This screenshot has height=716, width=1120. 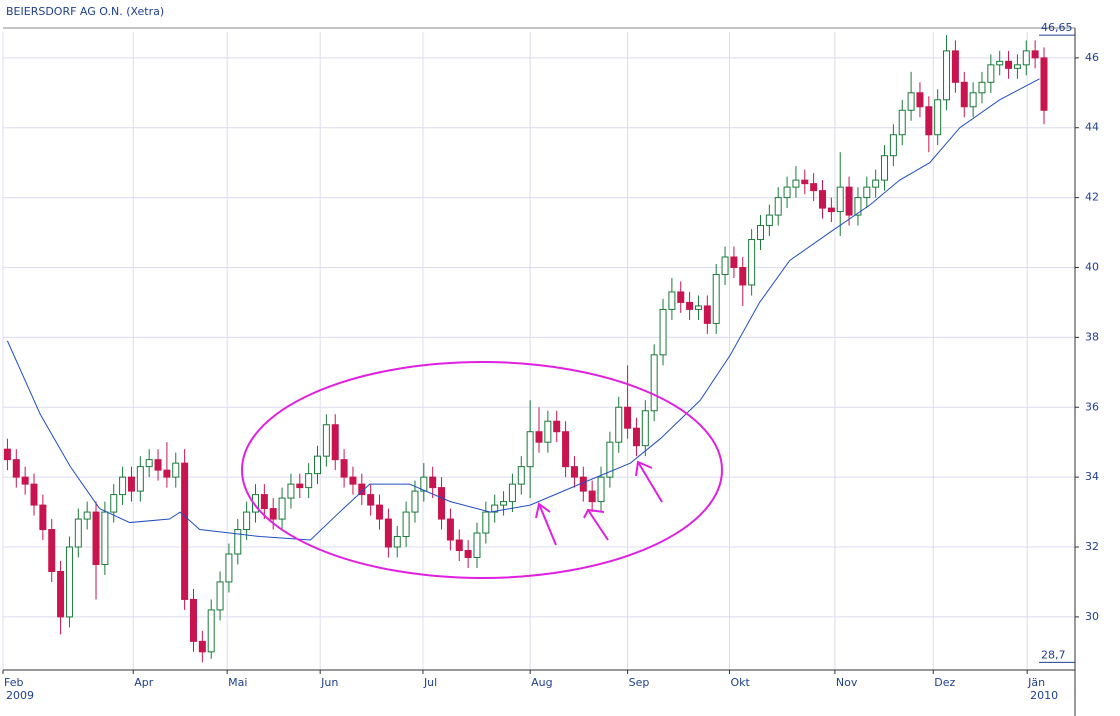 What do you see at coordinates (1044, 695) in the screenshot?
I see `year-label: 2010` at bounding box center [1044, 695].